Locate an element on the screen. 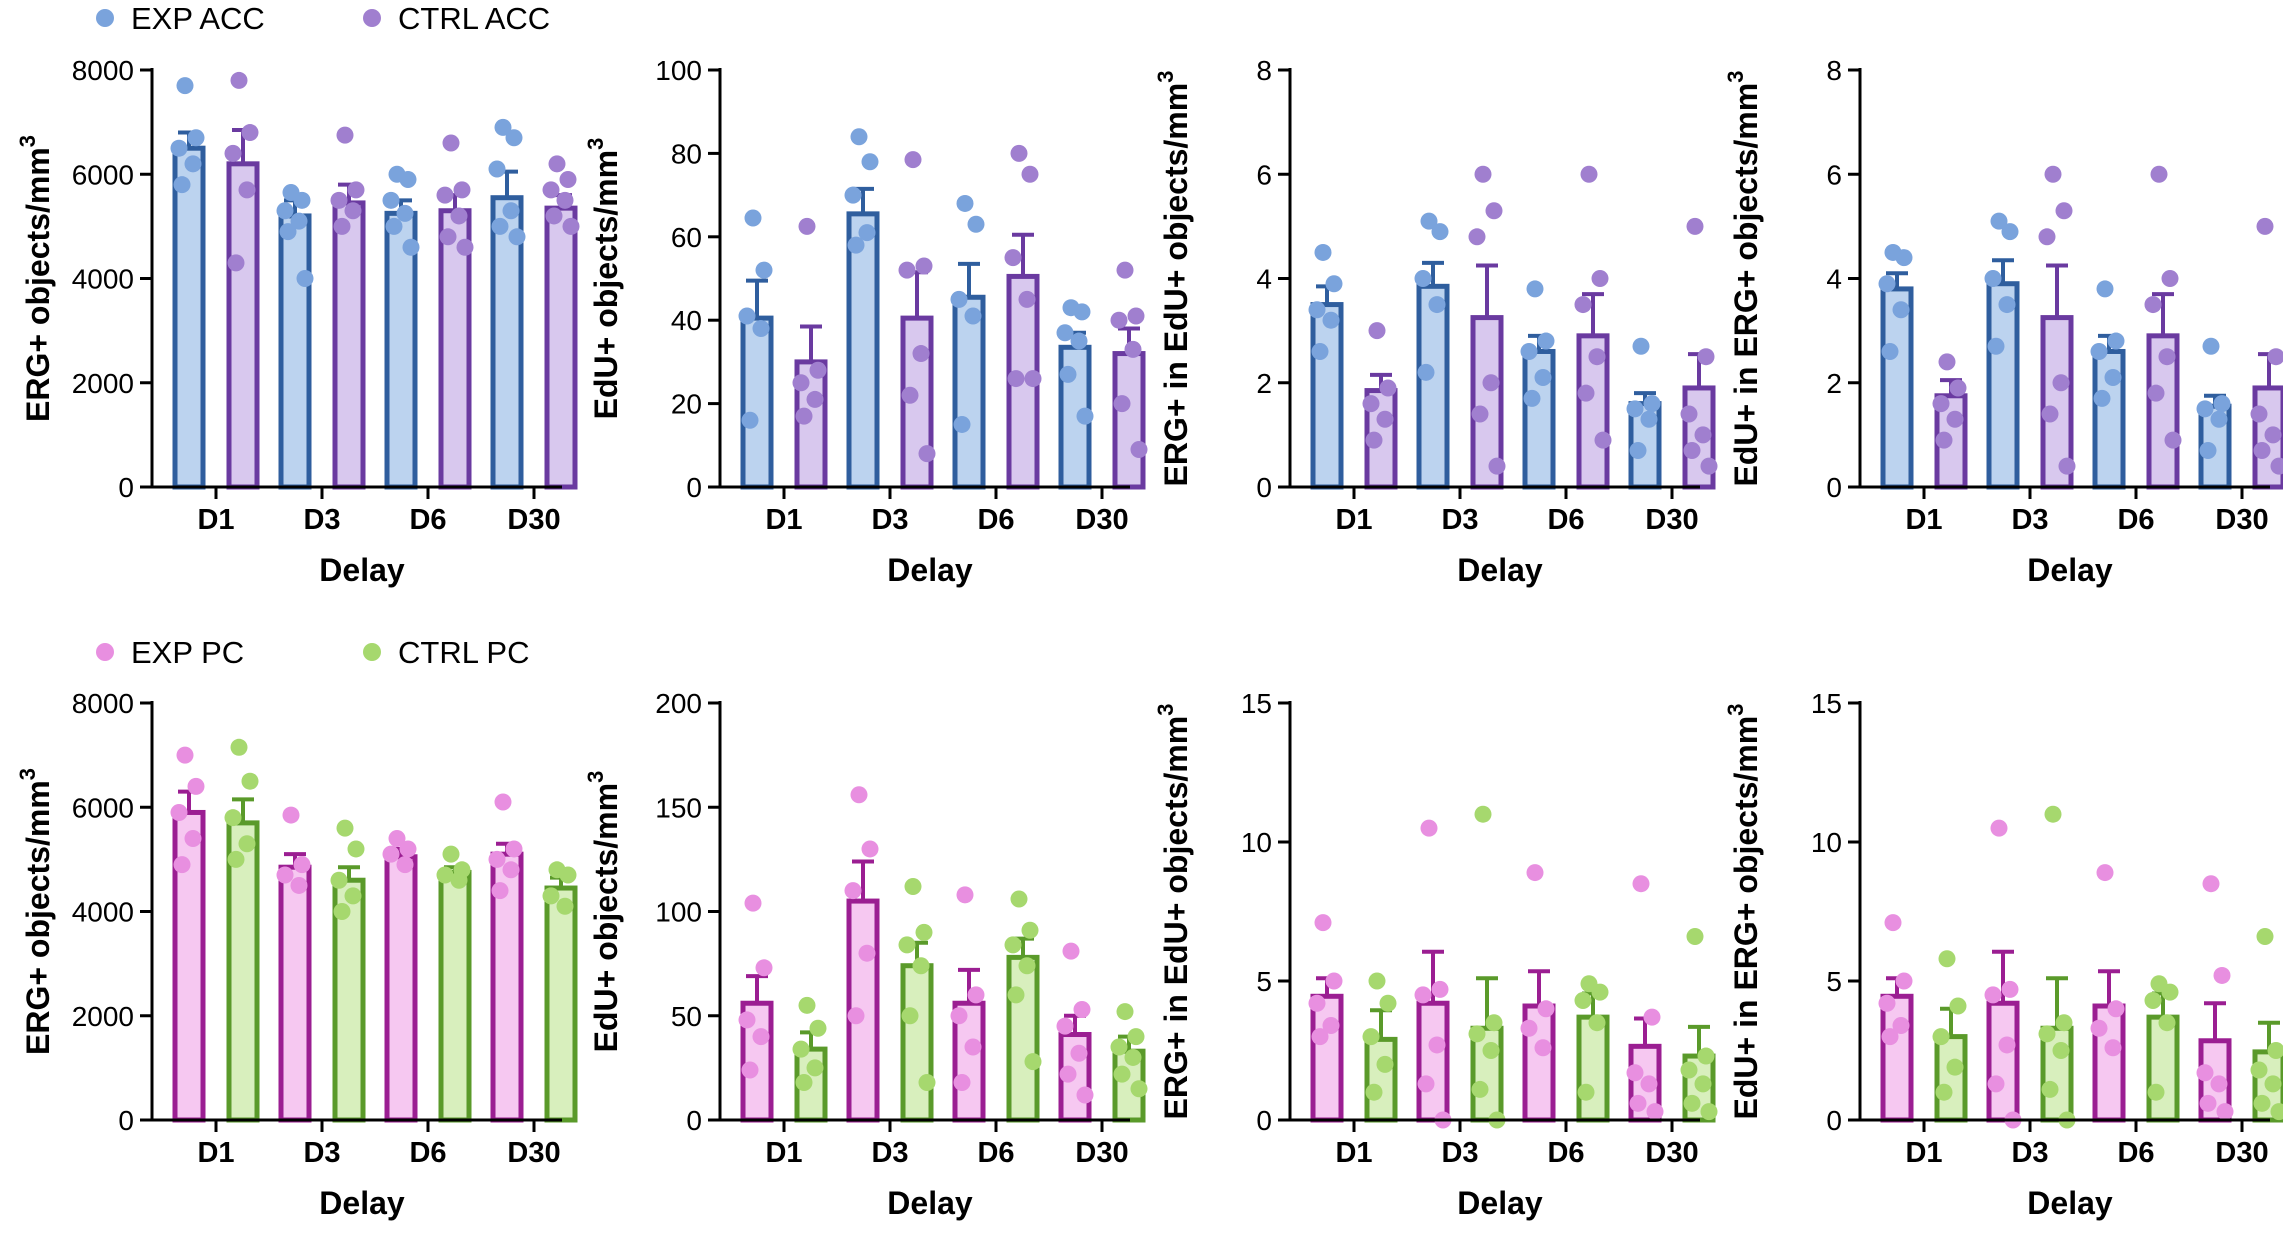 Image resolution: width=2283 pixels, height=1236 pixels. y-tick-label: 2 is located at coordinates (1264, 383).